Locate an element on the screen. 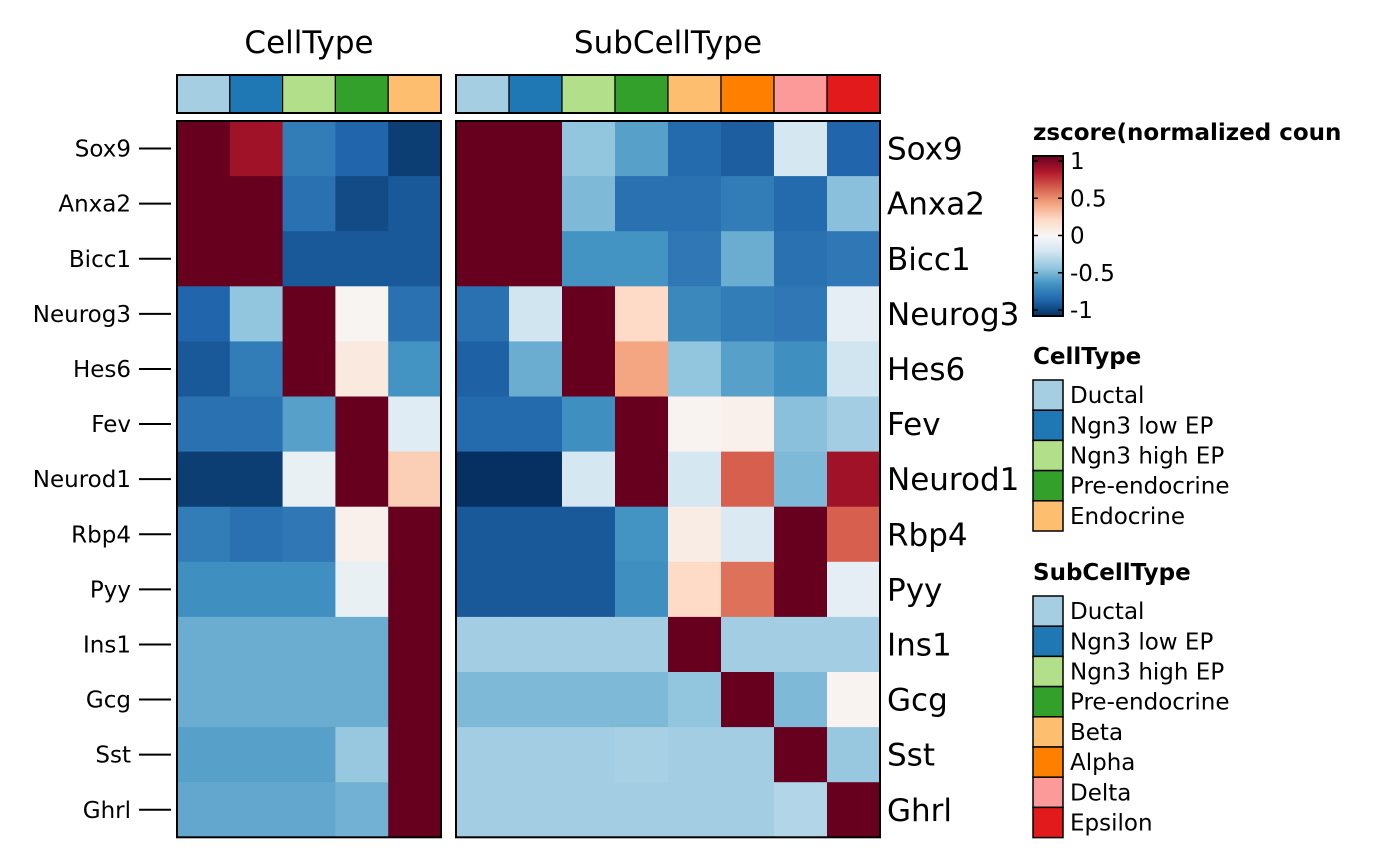 The height and width of the screenshot is (866, 1400). legend-title: SubCellType is located at coordinates (1112, 573).